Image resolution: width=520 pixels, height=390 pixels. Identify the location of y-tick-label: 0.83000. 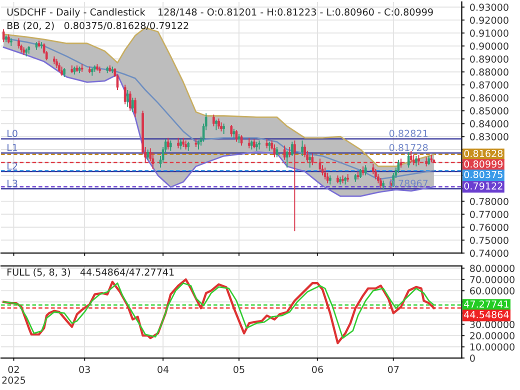
(489, 136).